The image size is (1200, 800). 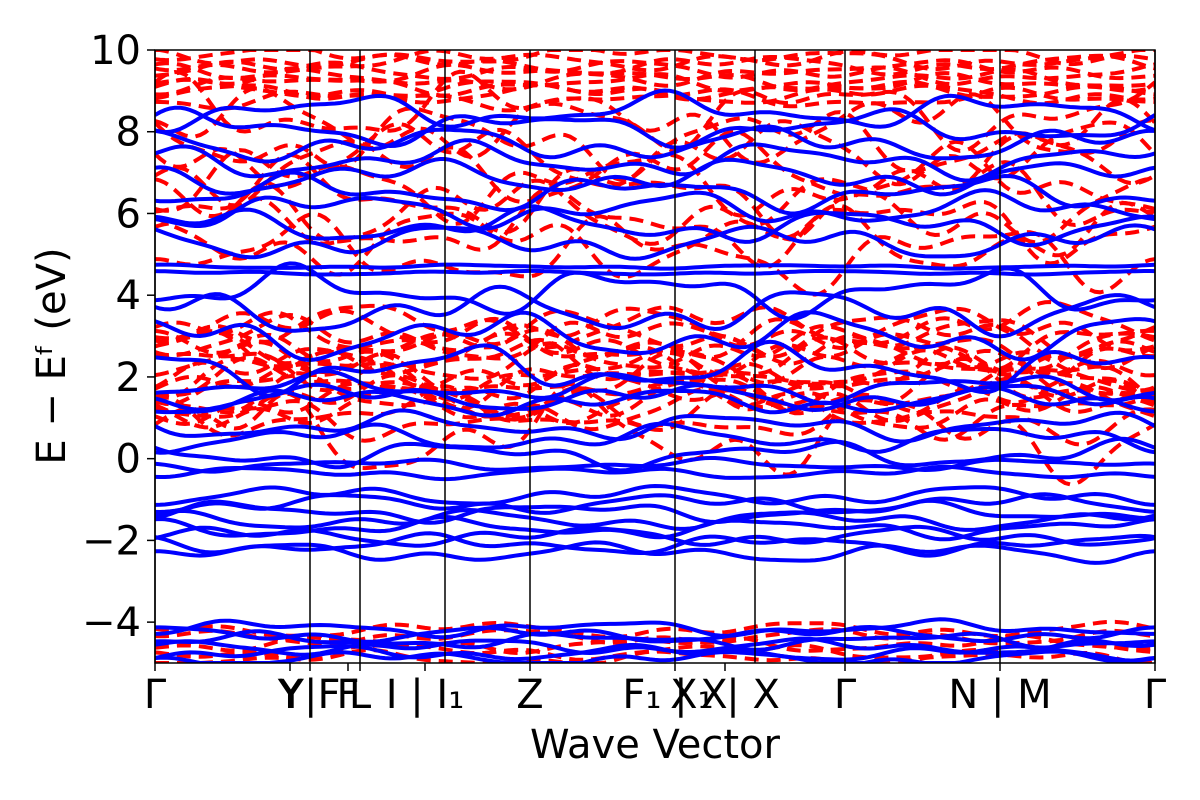 What do you see at coordinates (310, 695) in the screenshot?
I see `x-tick-label: Y|F` at bounding box center [310, 695].